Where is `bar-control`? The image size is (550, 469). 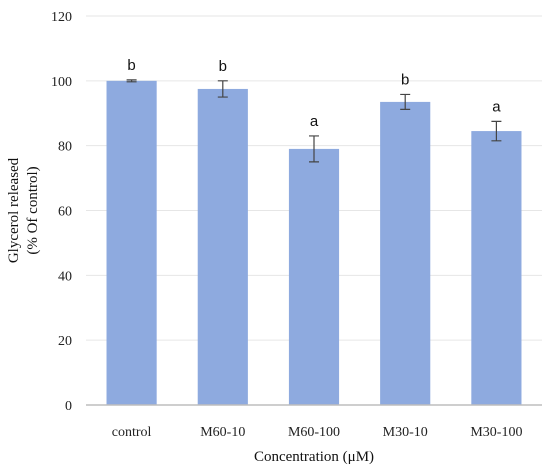 bar-control is located at coordinates (131, 242).